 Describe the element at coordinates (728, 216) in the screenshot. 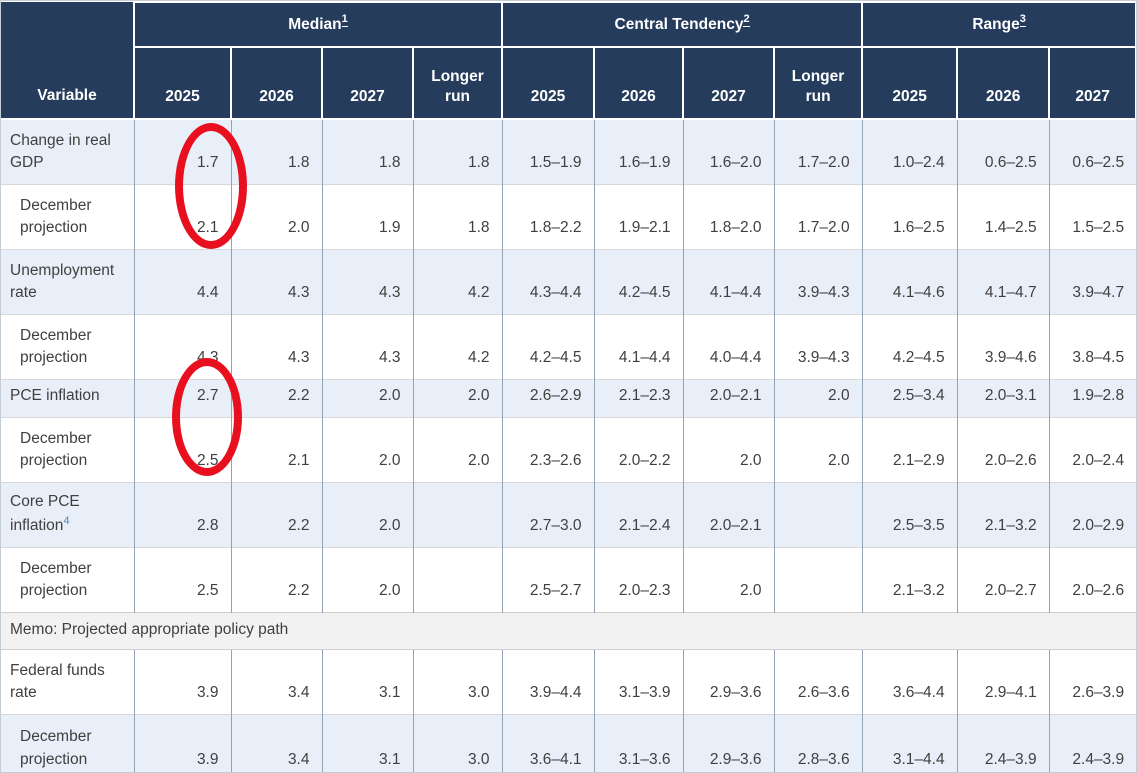

I see `value-cell: 1.8–2.0` at that location.